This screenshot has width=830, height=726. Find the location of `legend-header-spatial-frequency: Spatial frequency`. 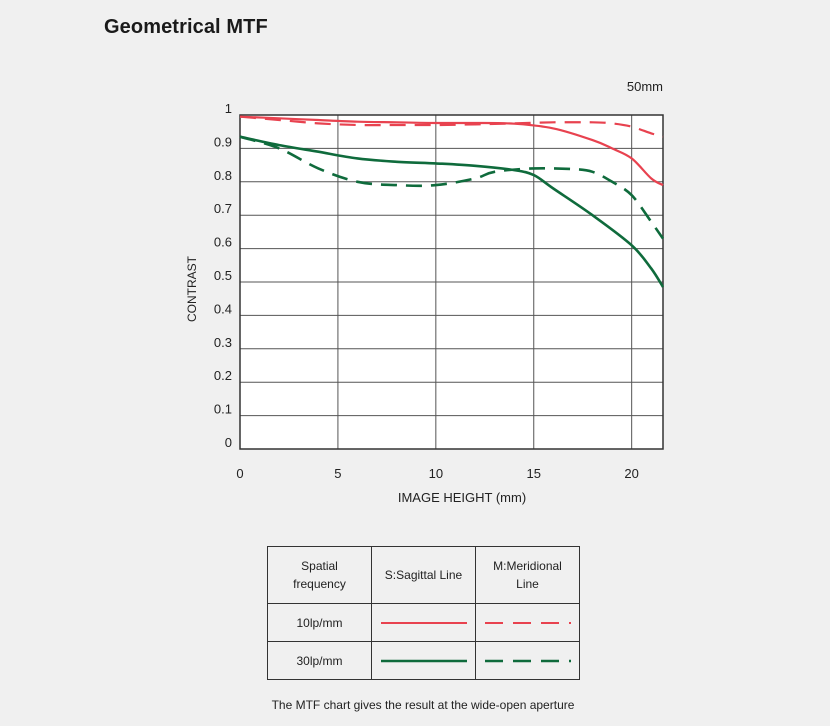

legend-header-spatial-frequency: Spatial frequency is located at coordinates (319, 575).